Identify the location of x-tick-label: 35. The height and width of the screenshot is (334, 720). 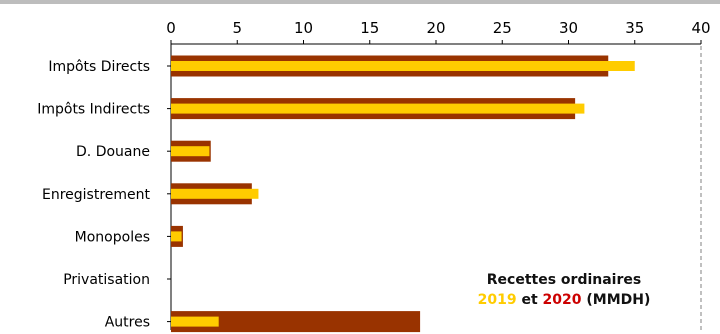
(634, 28).